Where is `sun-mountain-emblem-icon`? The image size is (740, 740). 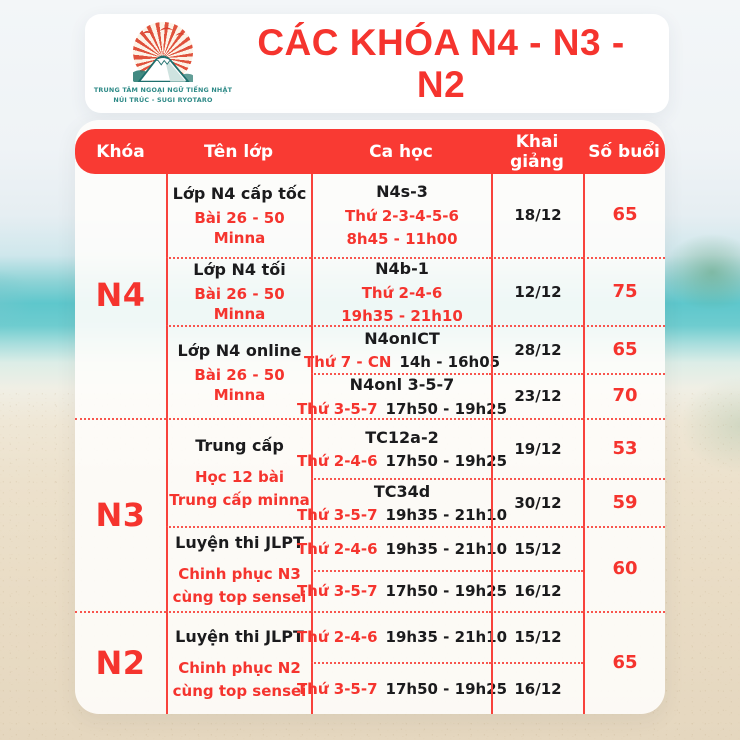 sun-mountain-emblem-icon is located at coordinates (163, 51).